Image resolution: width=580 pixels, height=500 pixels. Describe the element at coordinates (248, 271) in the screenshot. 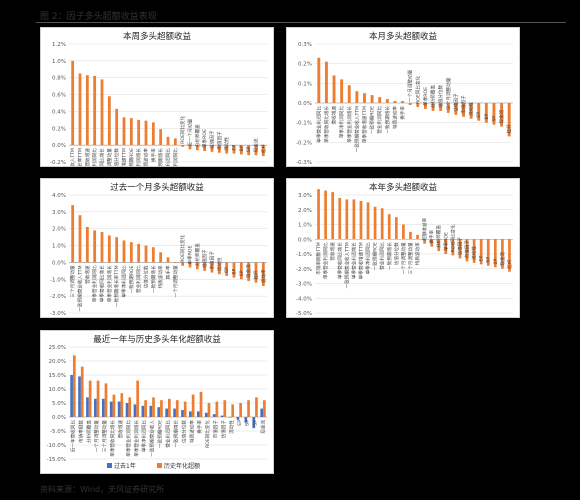

I see `category-label: 现金流` at that location.